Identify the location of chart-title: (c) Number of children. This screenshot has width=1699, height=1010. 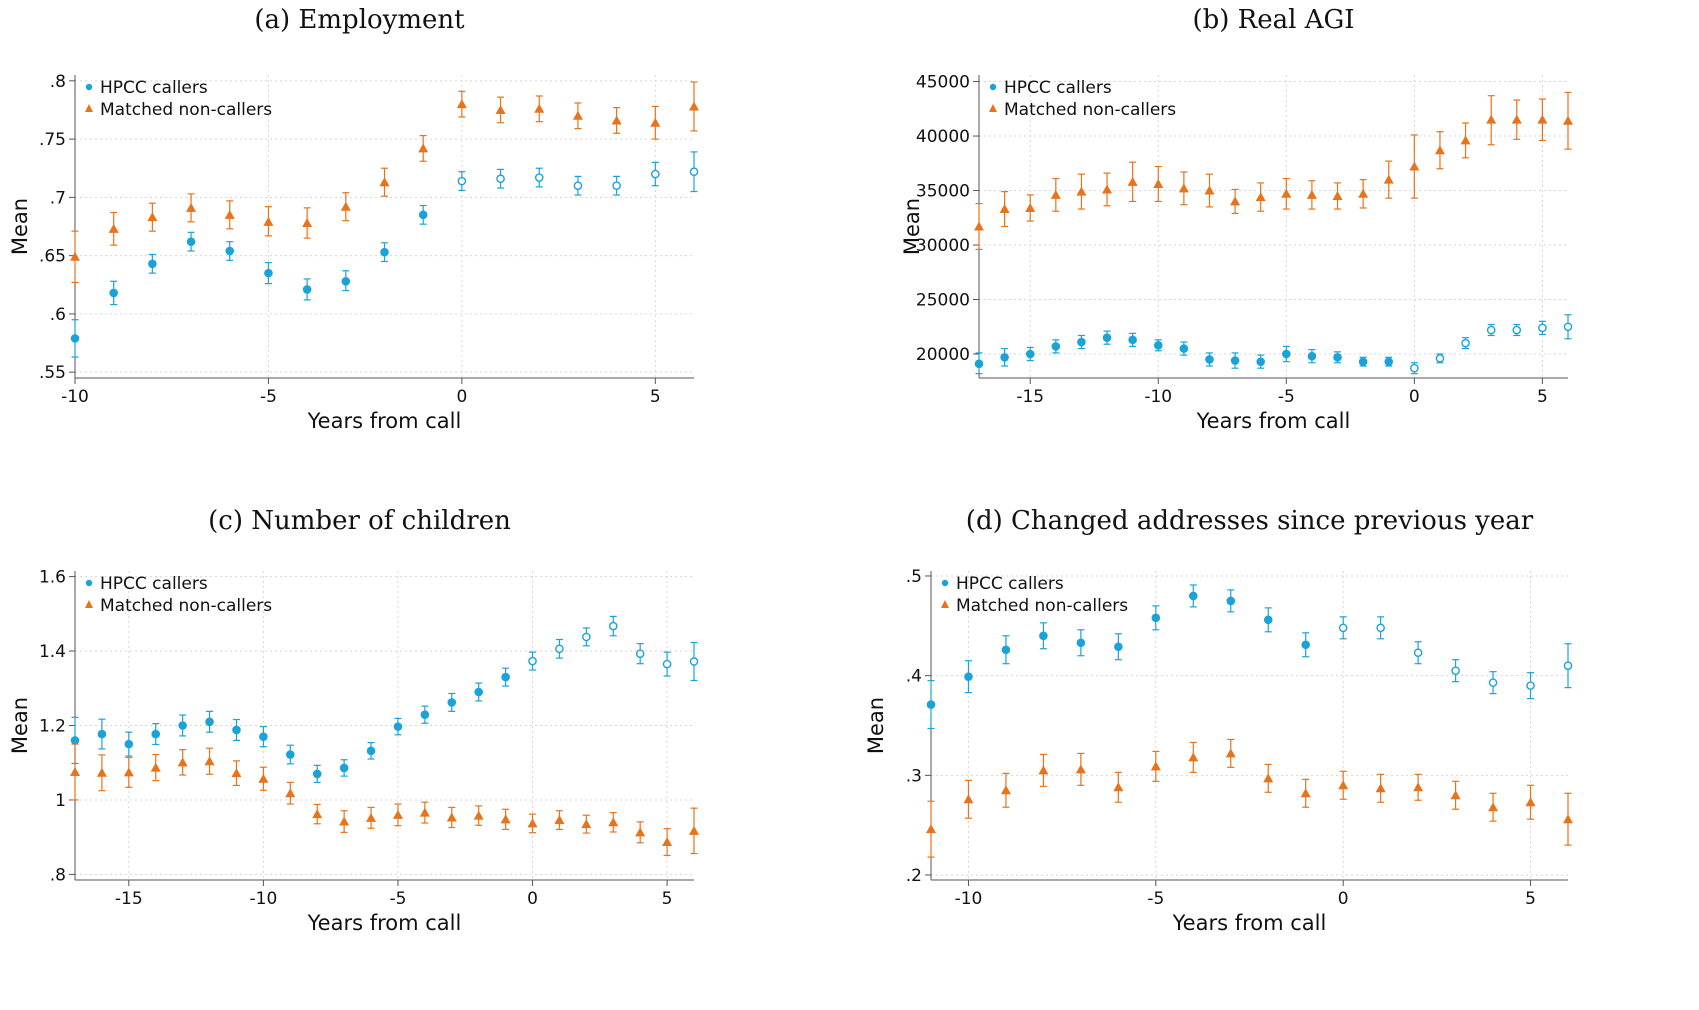
(359, 521).